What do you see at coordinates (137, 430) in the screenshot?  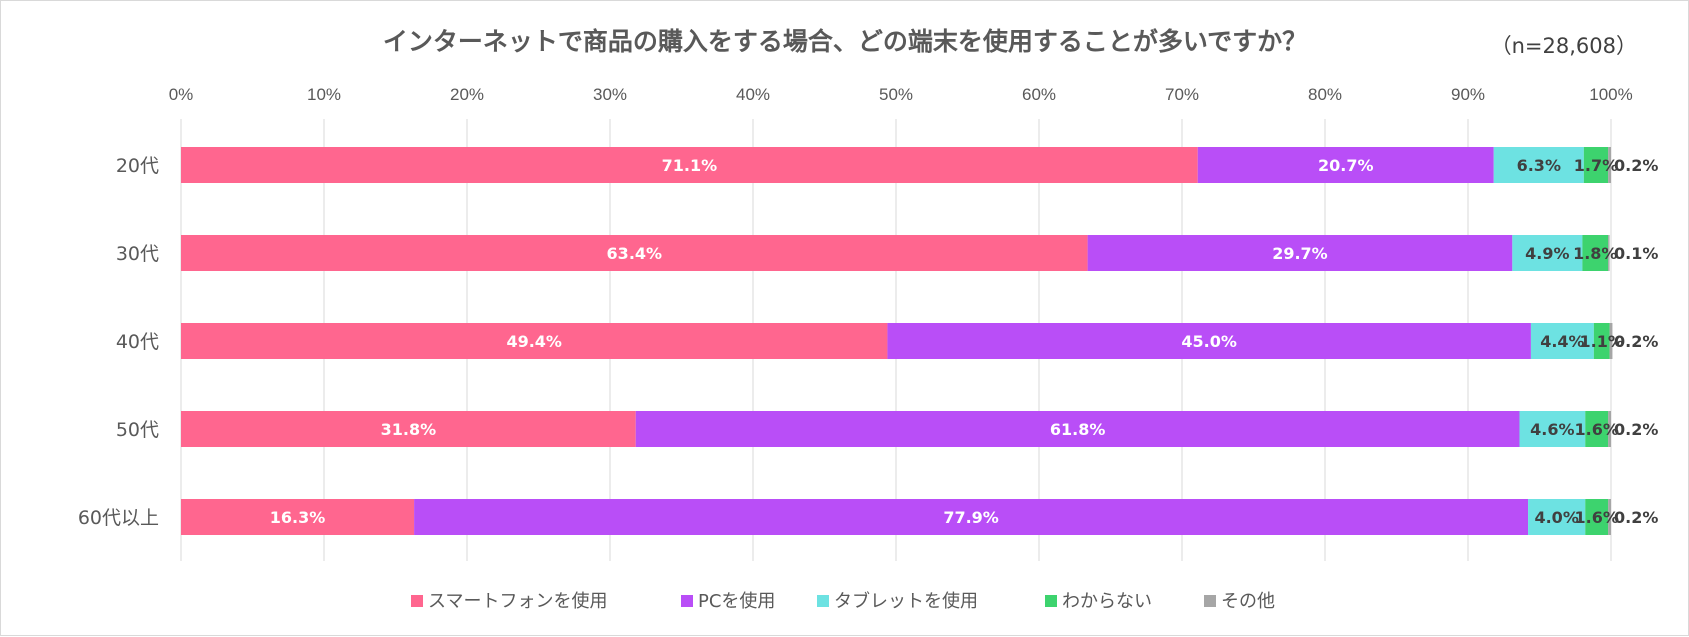 I see `category-label: 50代` at bounding box center [137, 430].